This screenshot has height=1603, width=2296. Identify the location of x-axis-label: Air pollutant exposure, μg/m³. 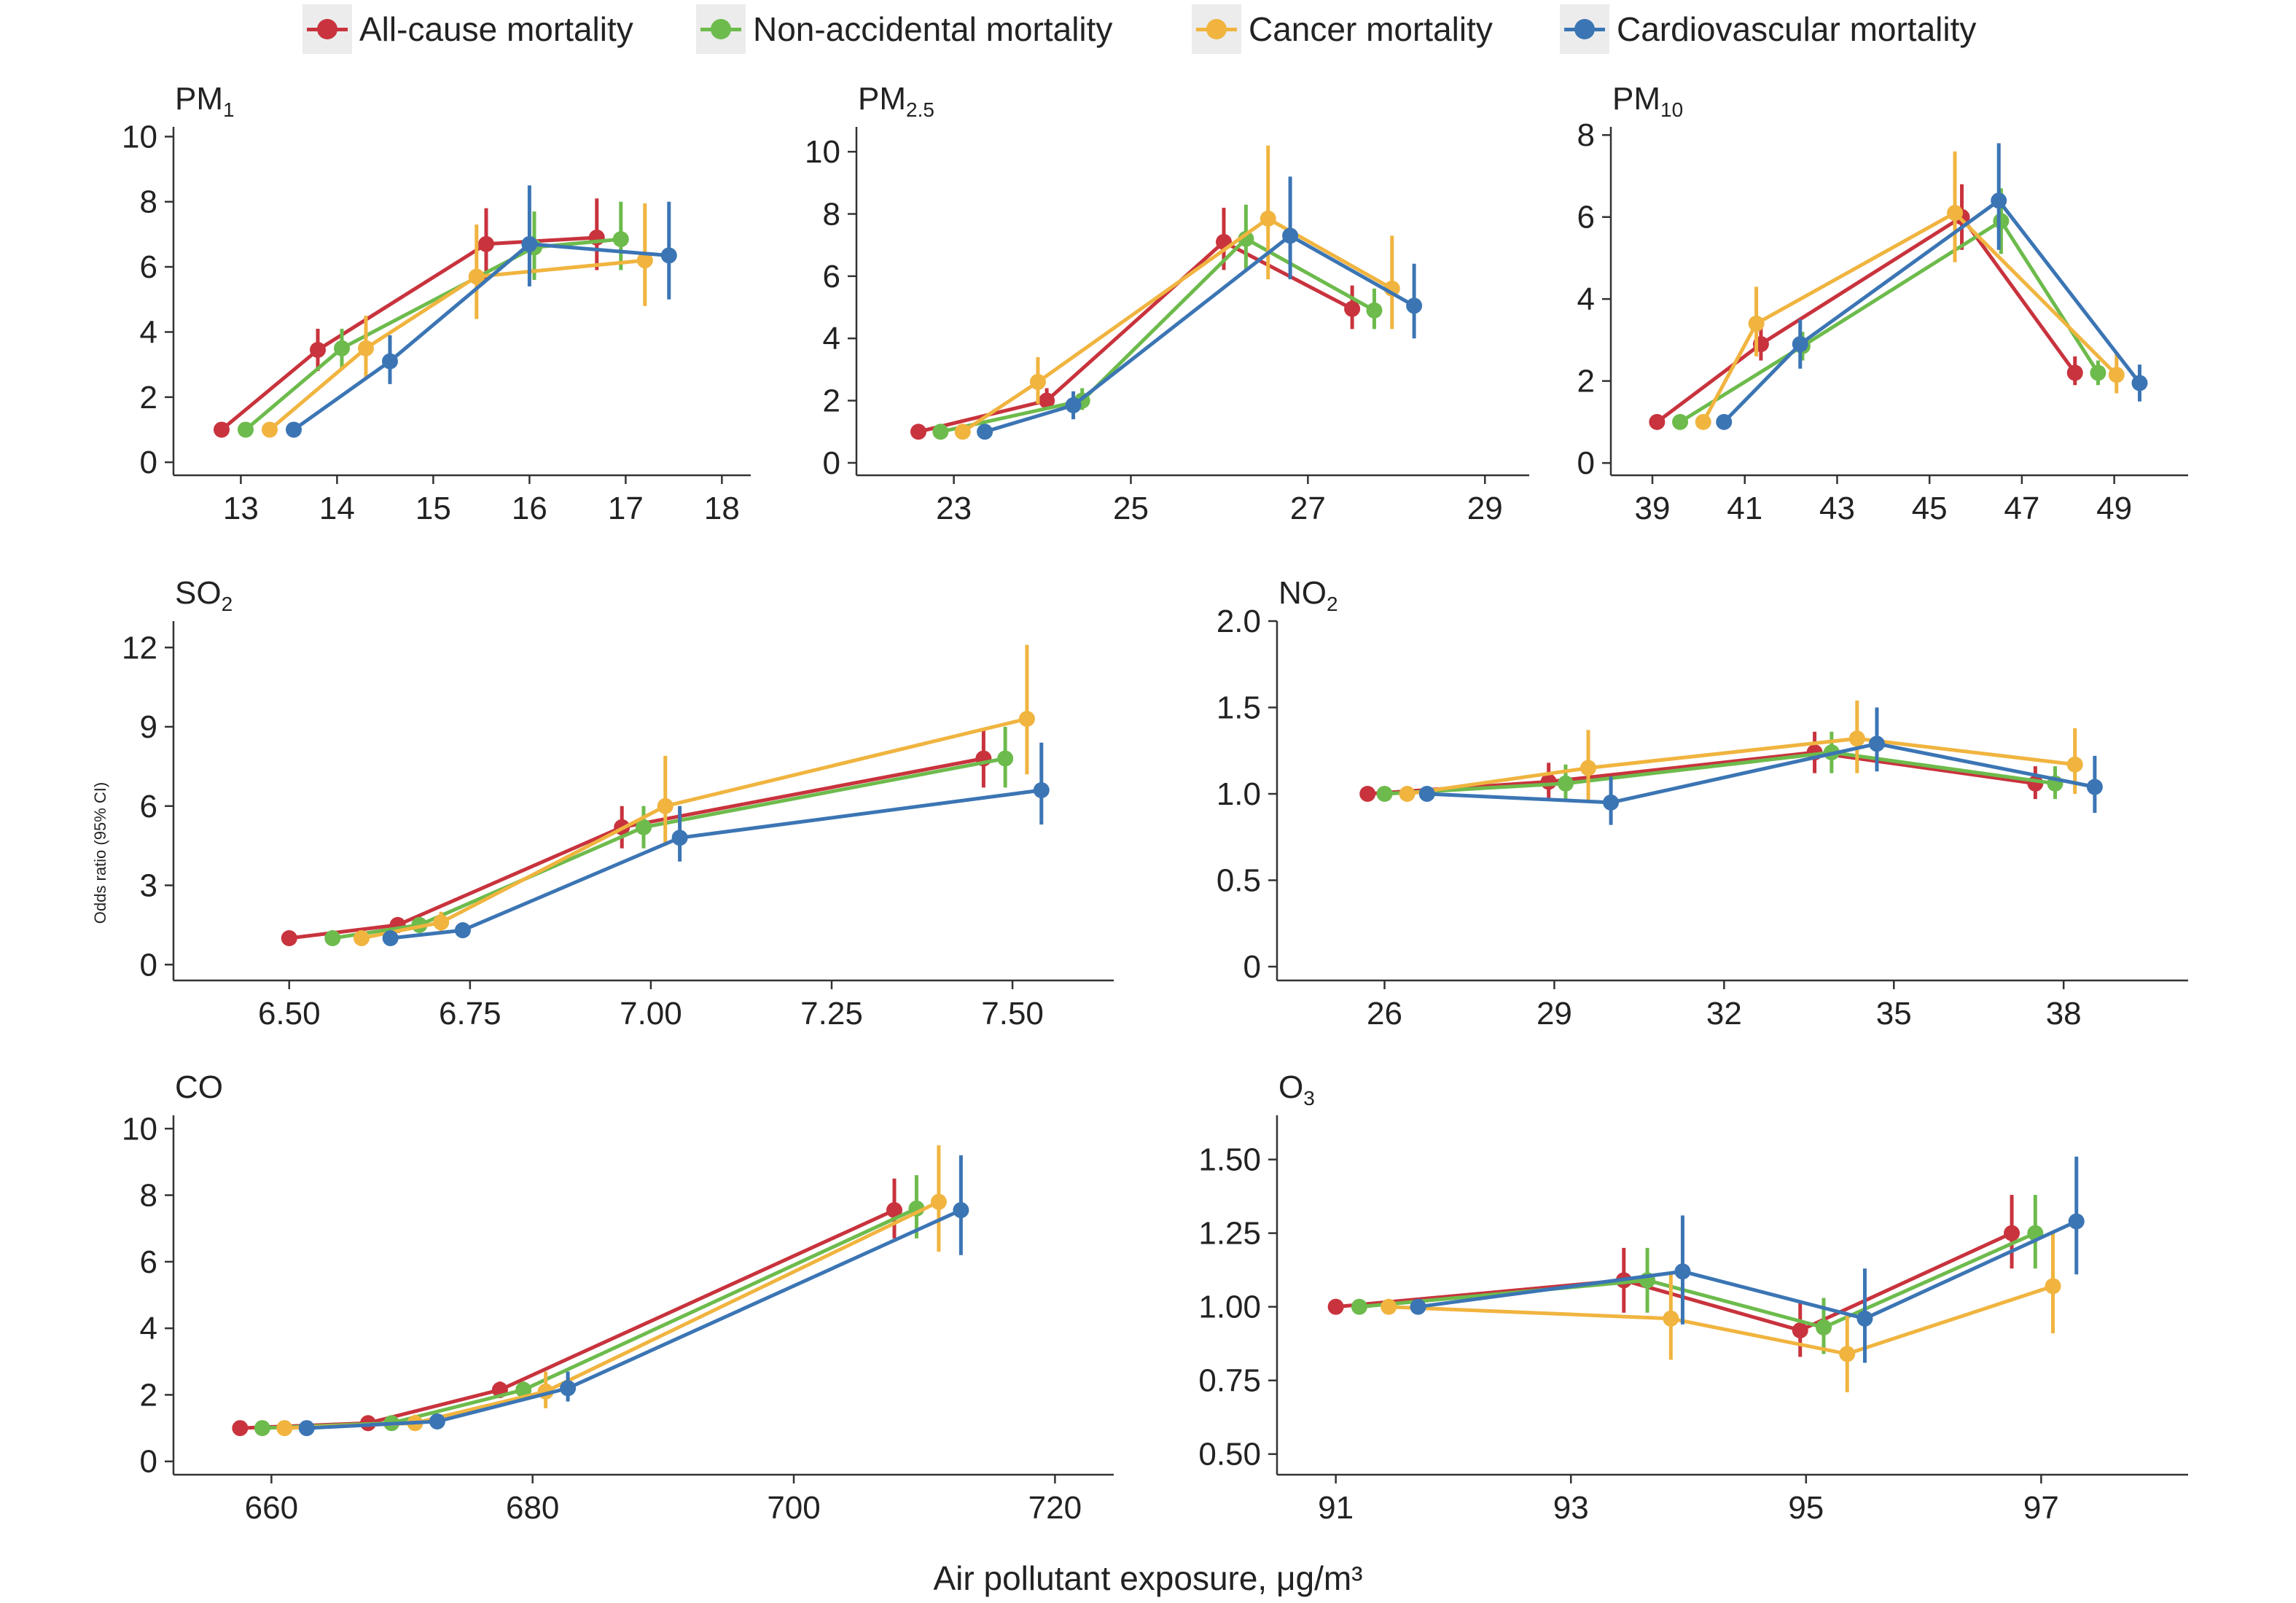
(1148, 1578).